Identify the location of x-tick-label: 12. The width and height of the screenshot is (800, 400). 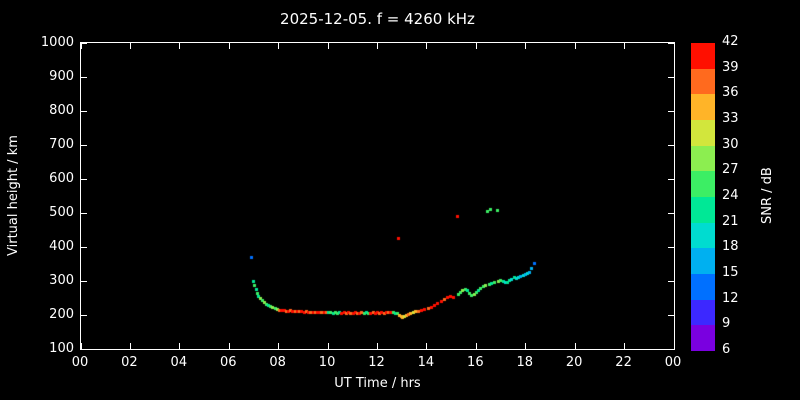
(376, 362).